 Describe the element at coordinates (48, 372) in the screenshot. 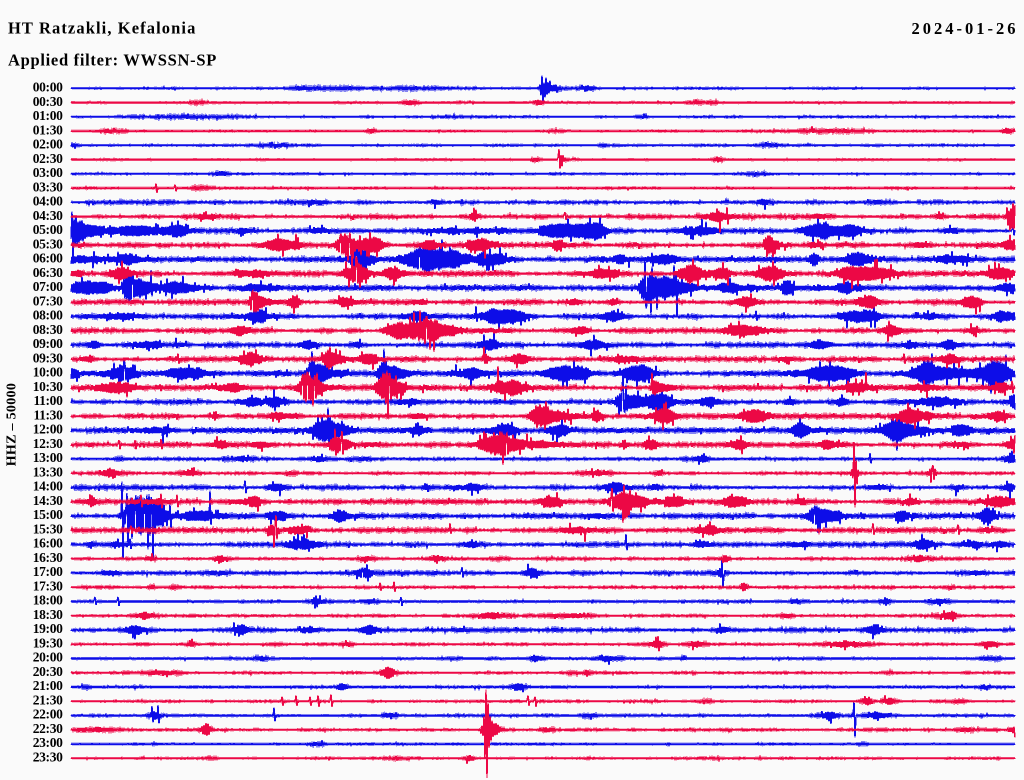

I see `svg-text: 10:00` at that location.